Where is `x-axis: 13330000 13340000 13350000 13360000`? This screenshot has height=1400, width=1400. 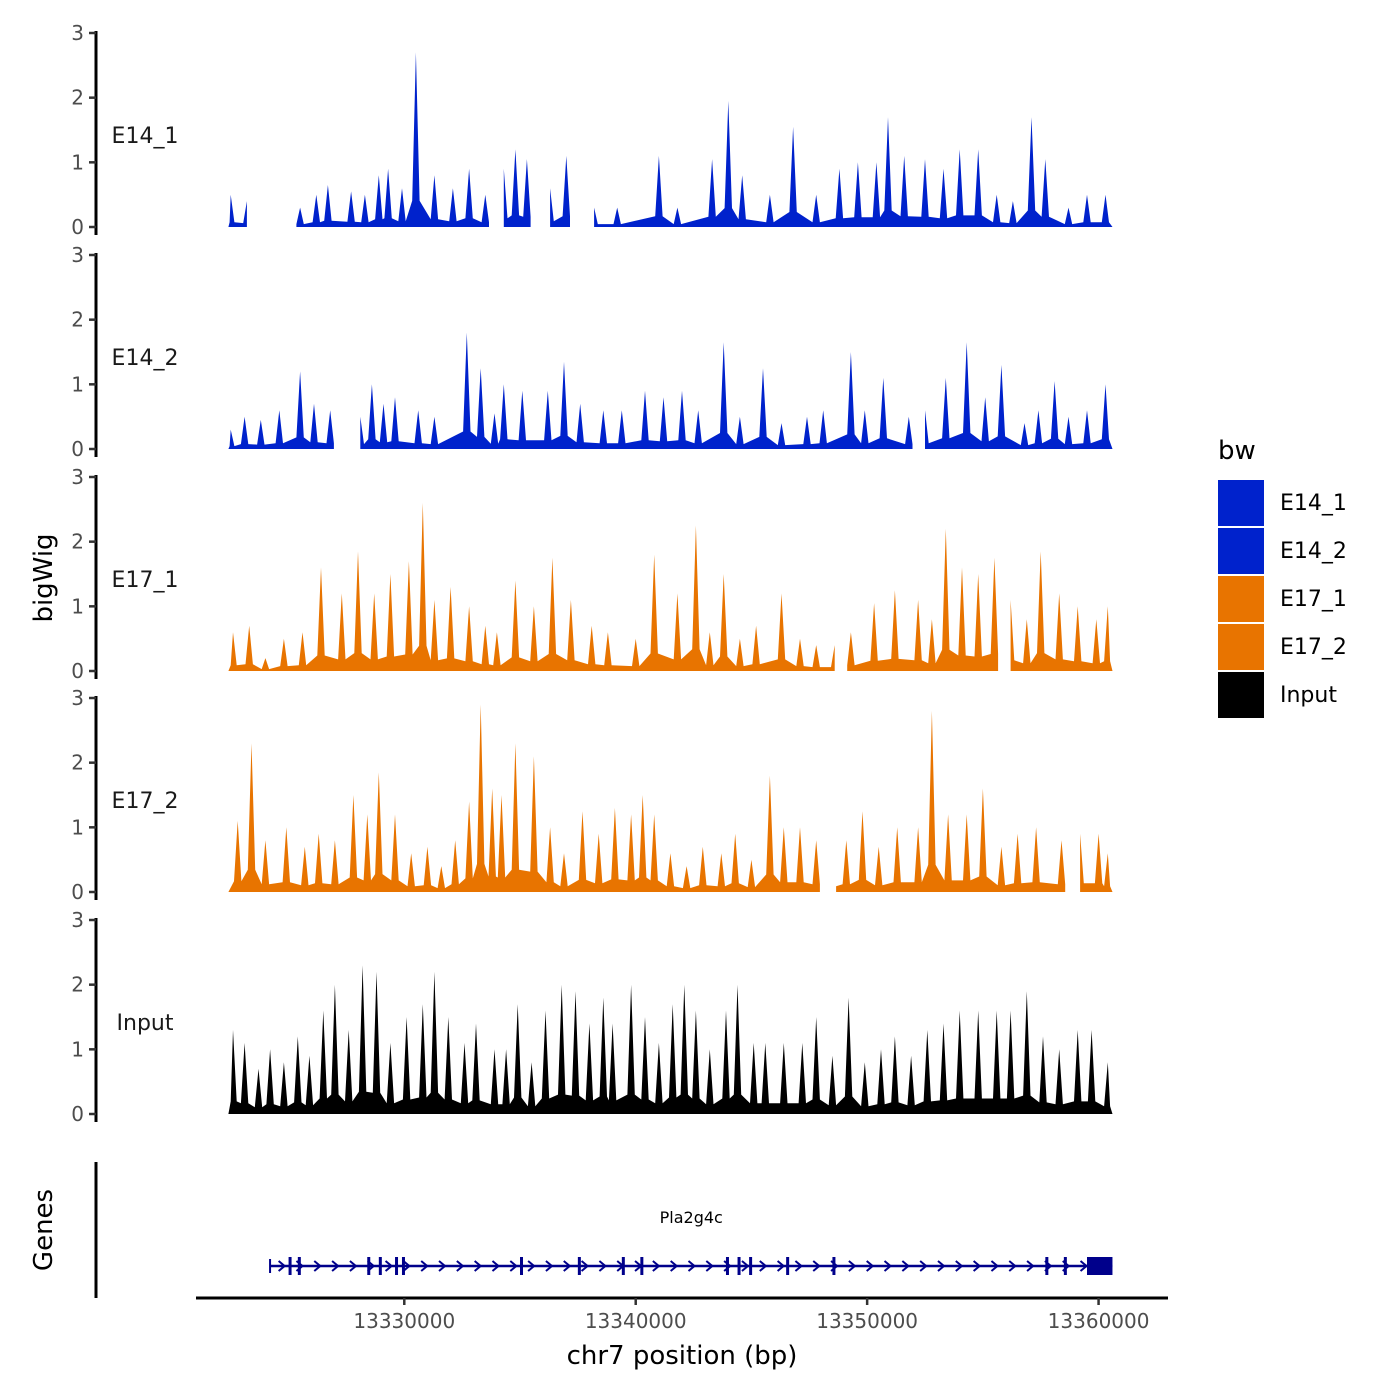 x-axis: 13330000 13340000 13350000 13360000 is located at coordinates (682, 1314).